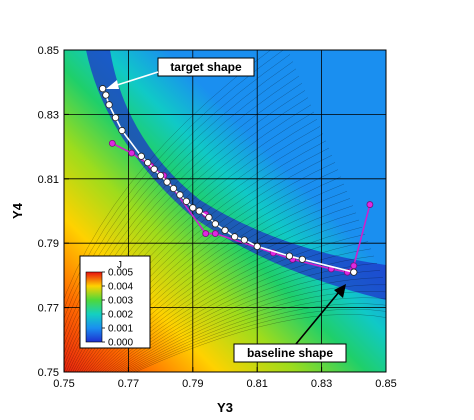  I want to click on x-ticks: 0.75 0.77 0.79 0.81 0.83 0.85, so click(225, 378).